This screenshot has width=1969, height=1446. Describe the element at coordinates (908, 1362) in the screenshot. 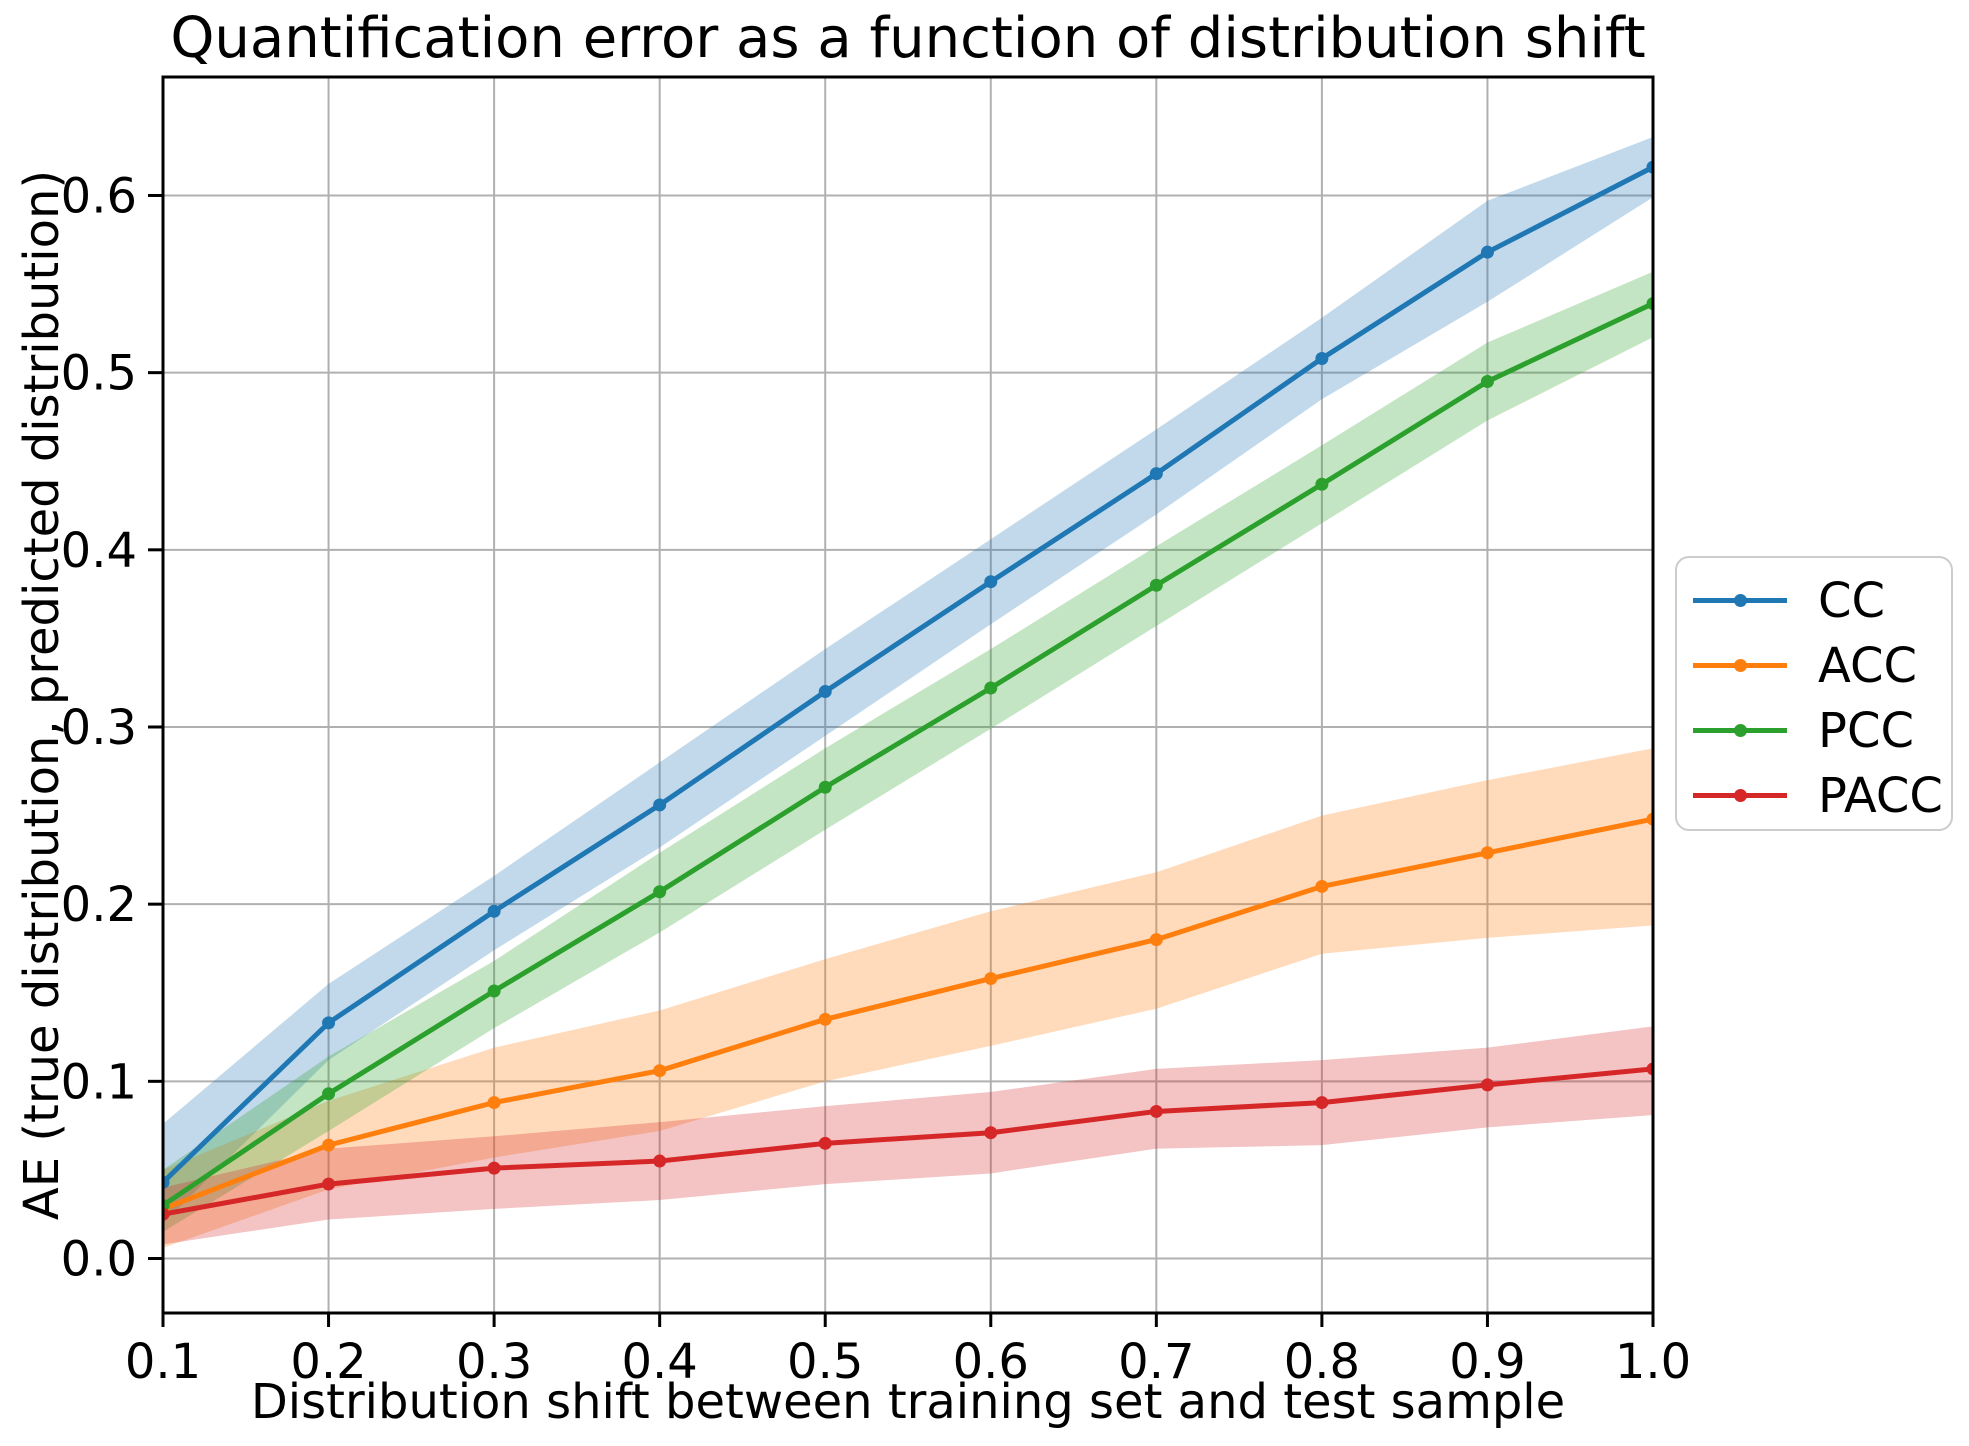

I see `x-tick-labels: 0.1 0.2 0.3 0.4 0.5 0.6 0.7 0.8 0.9 1.0` at that location.